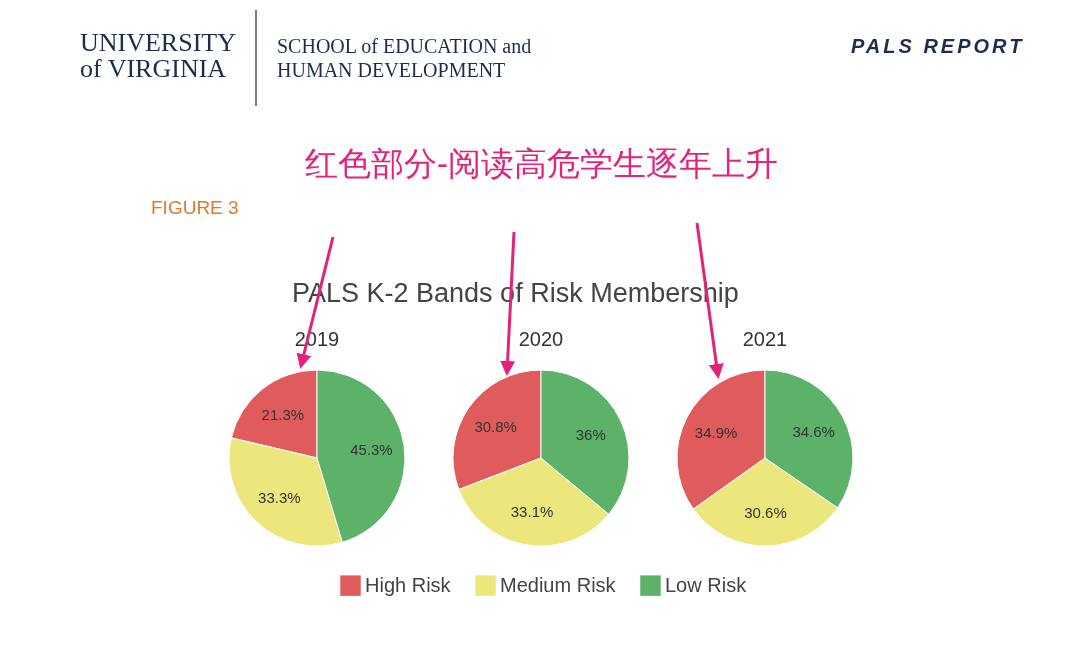 This screenshot has height=648, width=1080. What do you see at coordinates (706, 584) in the screenshot?
I see `legend-label: Low Risk` at bounding box center [706, 584].